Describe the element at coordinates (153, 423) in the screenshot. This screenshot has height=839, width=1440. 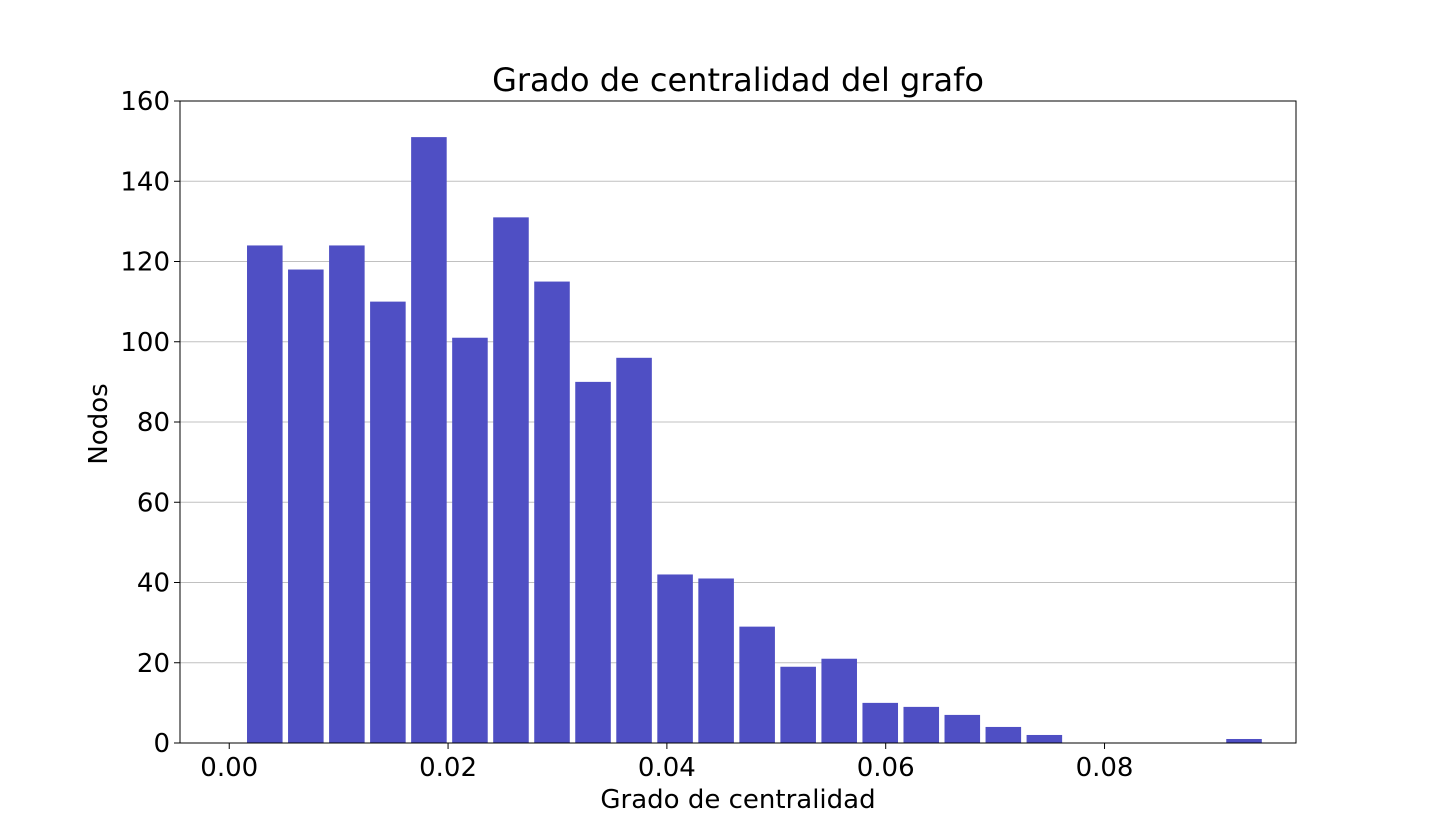
I see `y-tick-label-4: 80` at that location.